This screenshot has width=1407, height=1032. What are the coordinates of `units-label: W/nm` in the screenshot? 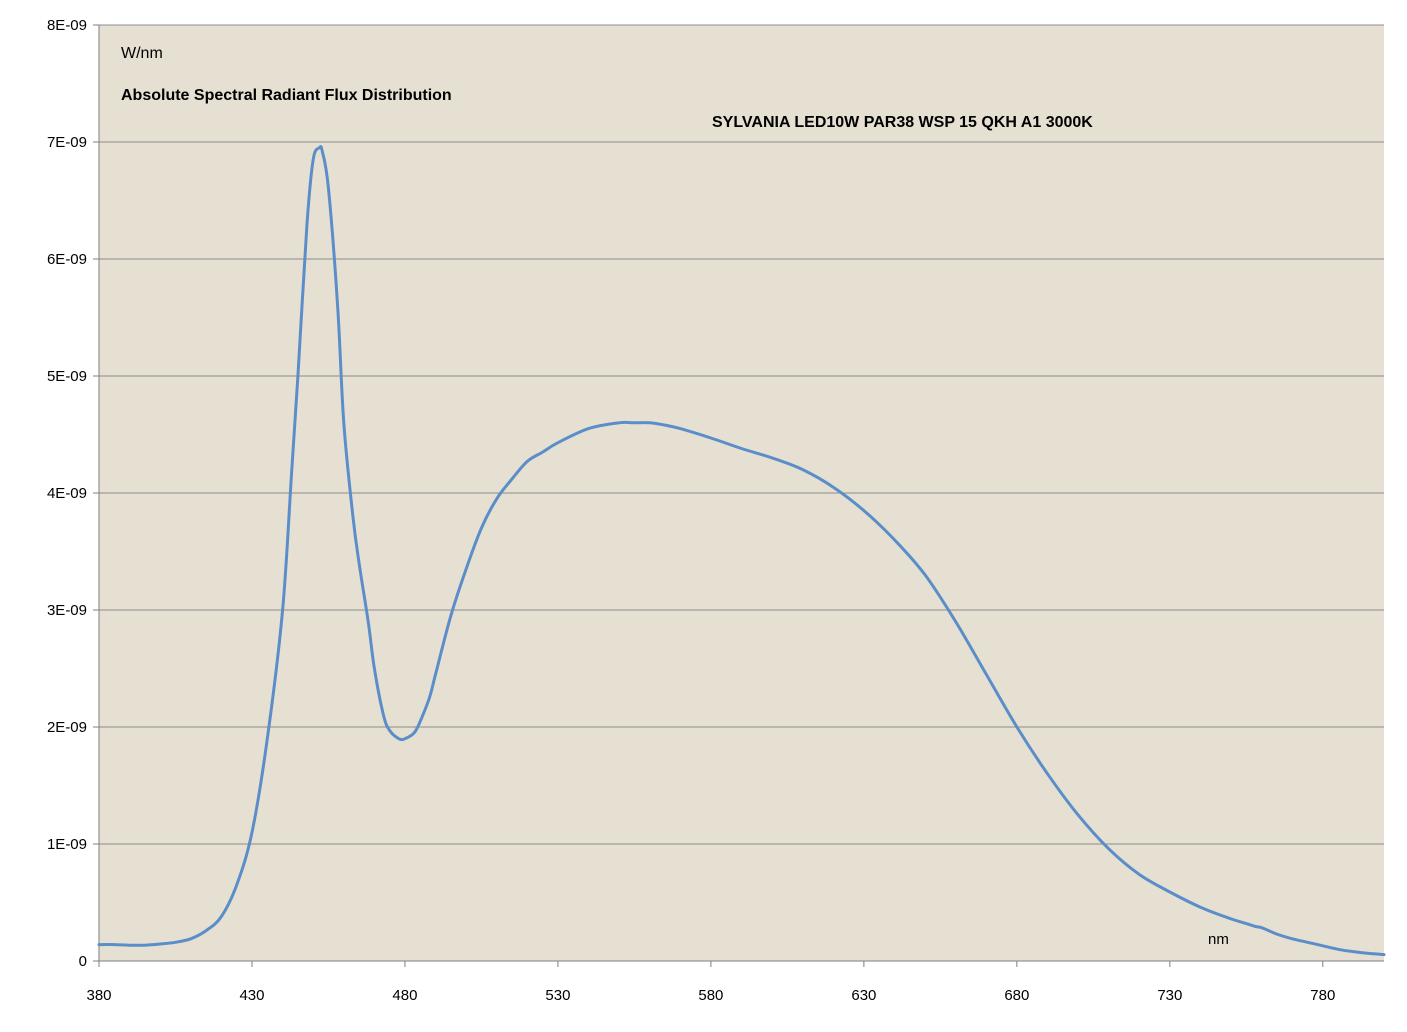 It's located at (142, 53).